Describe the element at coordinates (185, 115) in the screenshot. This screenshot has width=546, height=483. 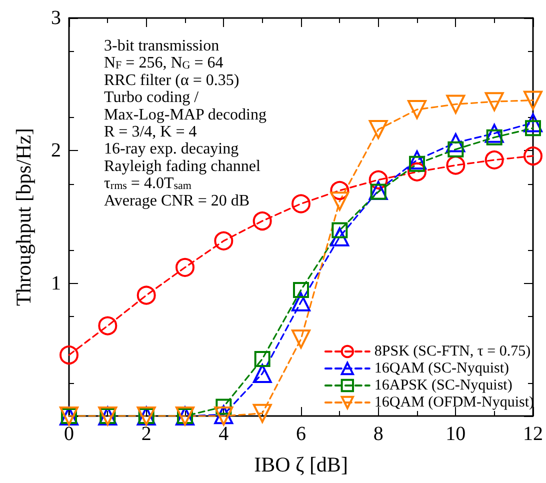
I see `annotation: Max-Log-MAP decoding` at that location.